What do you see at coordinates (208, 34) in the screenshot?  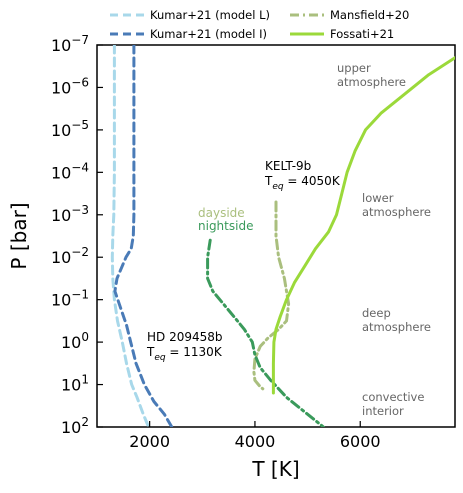 I see `legend-label: Kumar+21 (model I)` at bounding box center [208, 34].